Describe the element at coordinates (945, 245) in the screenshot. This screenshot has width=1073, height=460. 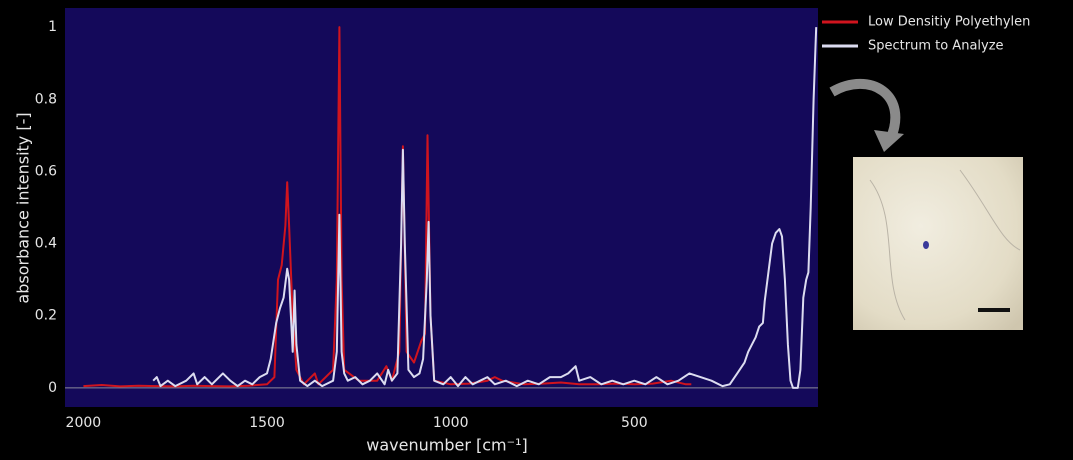
I see `photo-texture` at that location.